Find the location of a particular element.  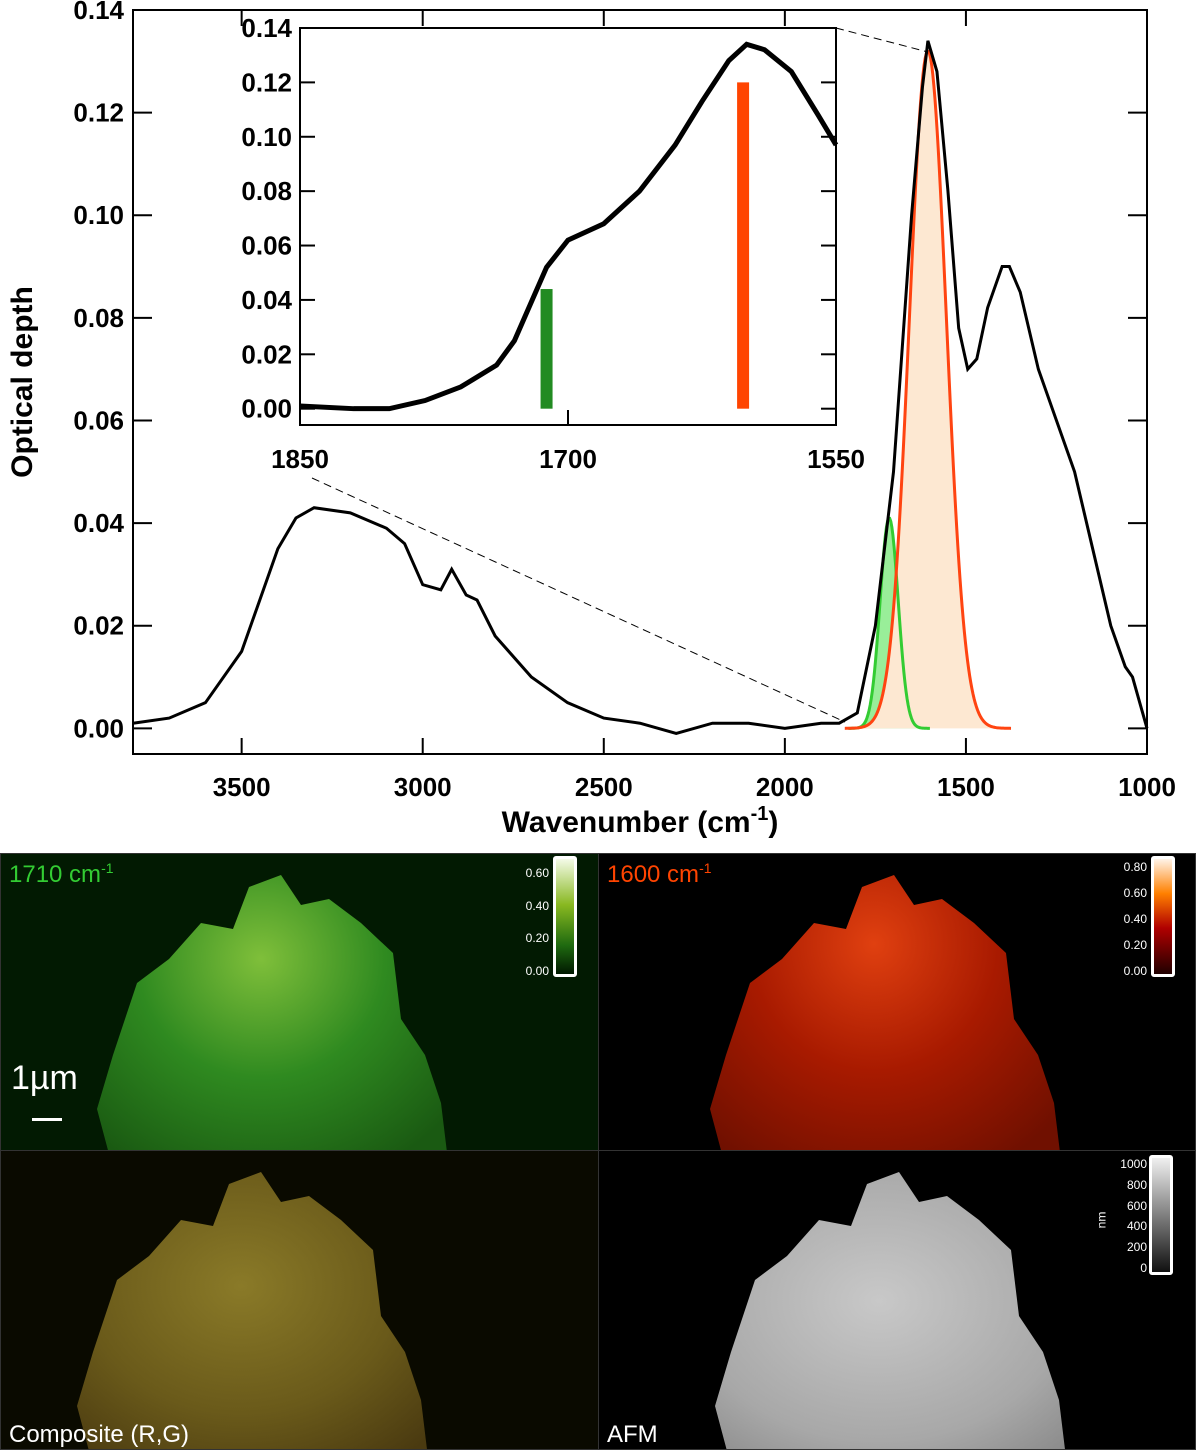

colorbar-tick-label: 0 is located at coordinates (1143, 1268).